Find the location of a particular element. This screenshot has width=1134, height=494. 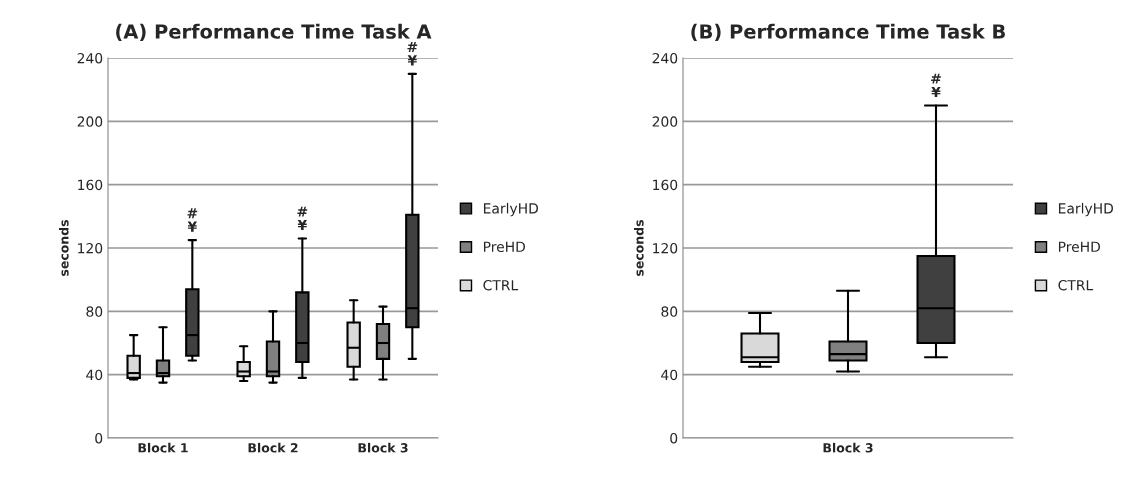

chart-title: (A) Performance Time Task A is located at coordinates (274, 32).